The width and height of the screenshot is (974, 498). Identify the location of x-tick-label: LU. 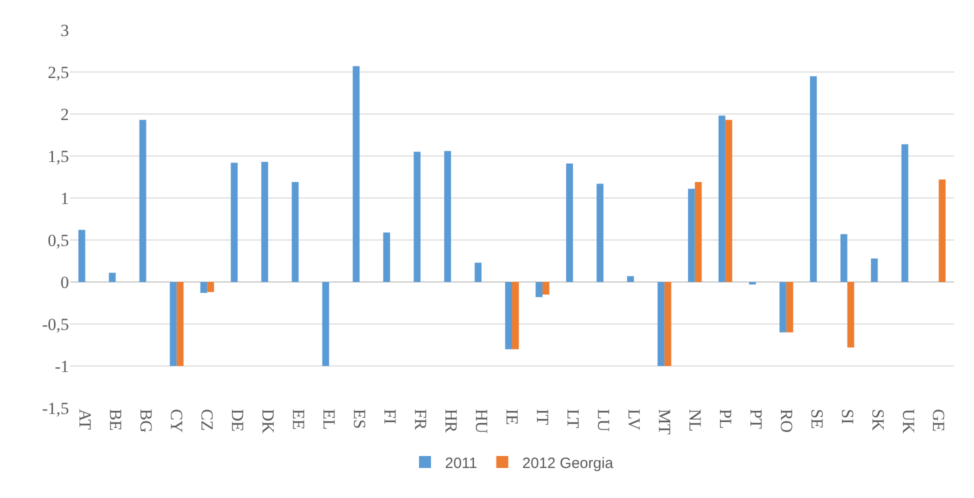
(603, 420).